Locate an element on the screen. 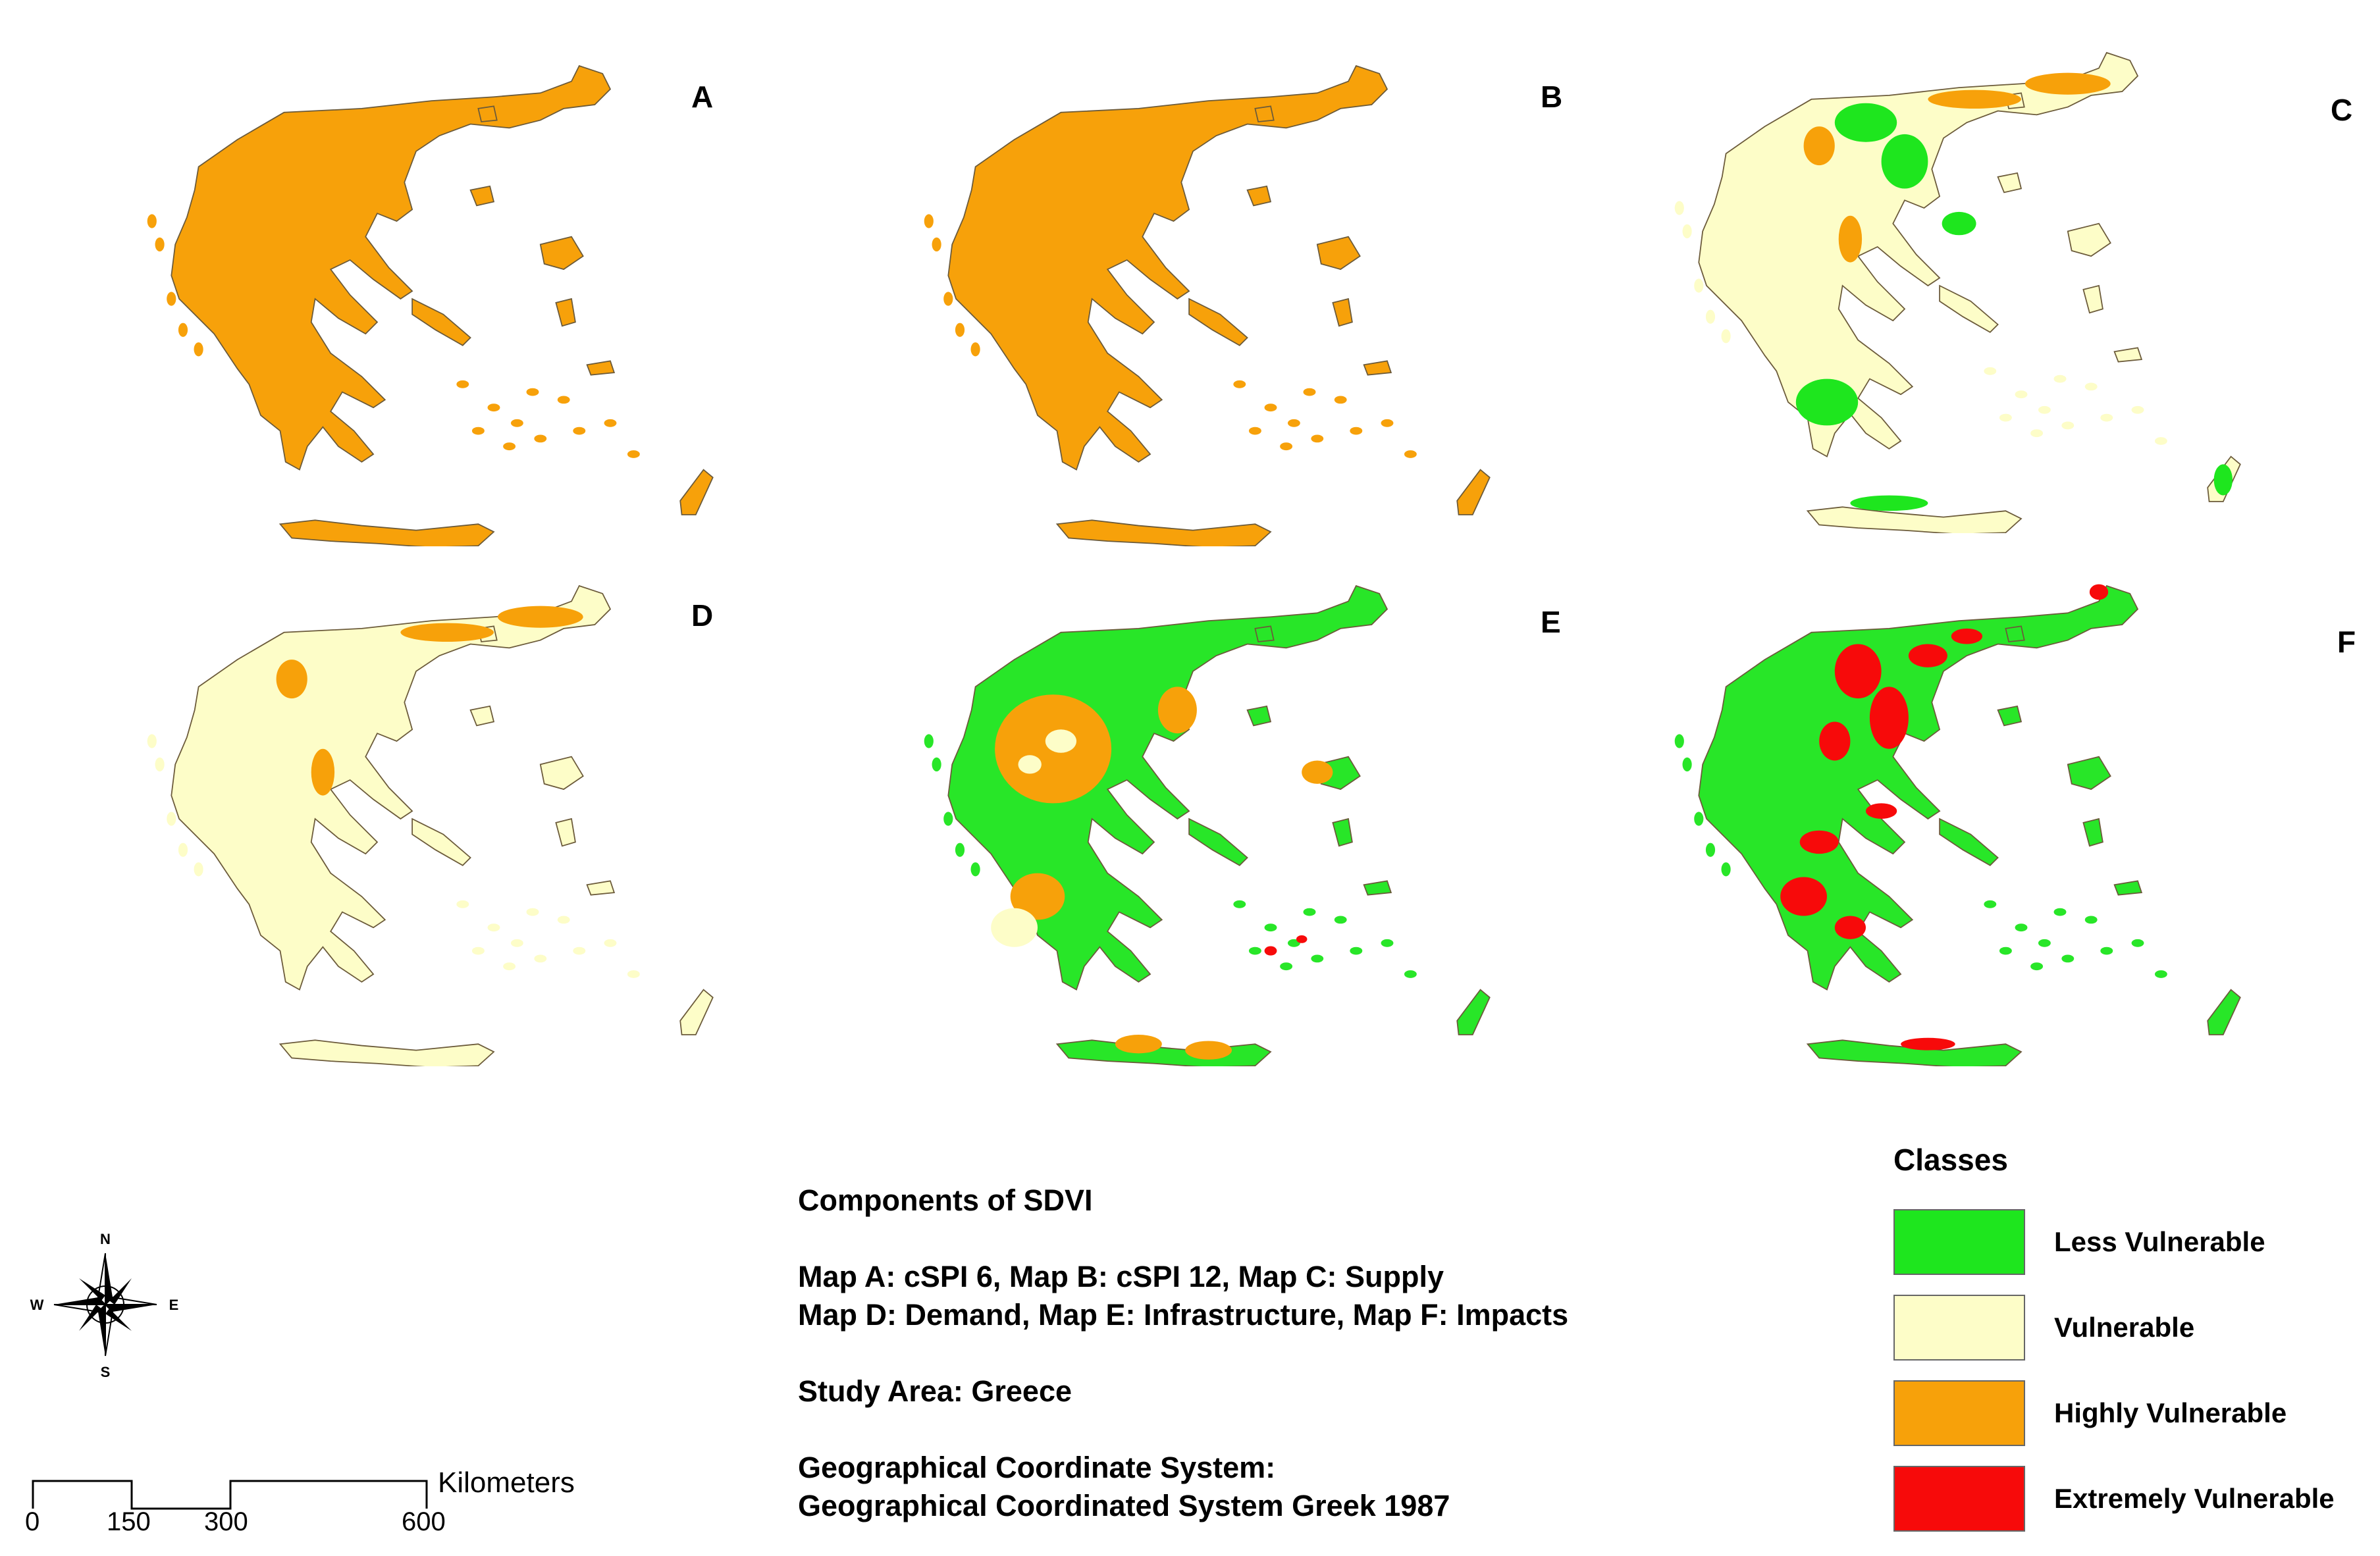 This screenshot has height=1556, width=2380. legend-title: Classes is located at coordinates (1950, 1160).